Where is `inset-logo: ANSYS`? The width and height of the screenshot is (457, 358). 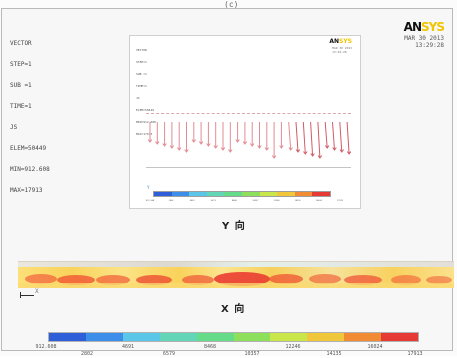 inset-logo: ANSYS is located at coordinates (340, 41).